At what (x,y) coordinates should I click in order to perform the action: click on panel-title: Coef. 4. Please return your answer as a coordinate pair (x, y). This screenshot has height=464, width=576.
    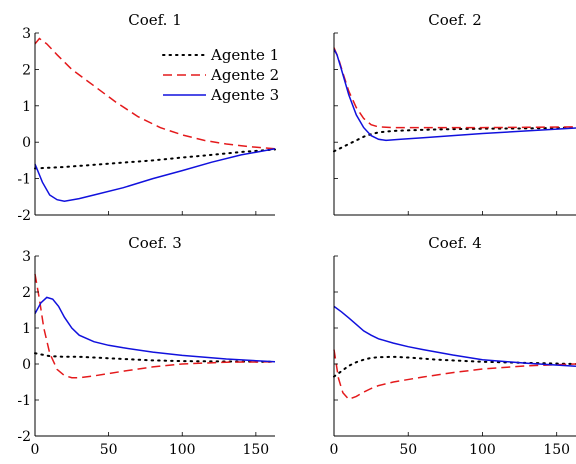
    Looking at the image, I should click on (454, 243).